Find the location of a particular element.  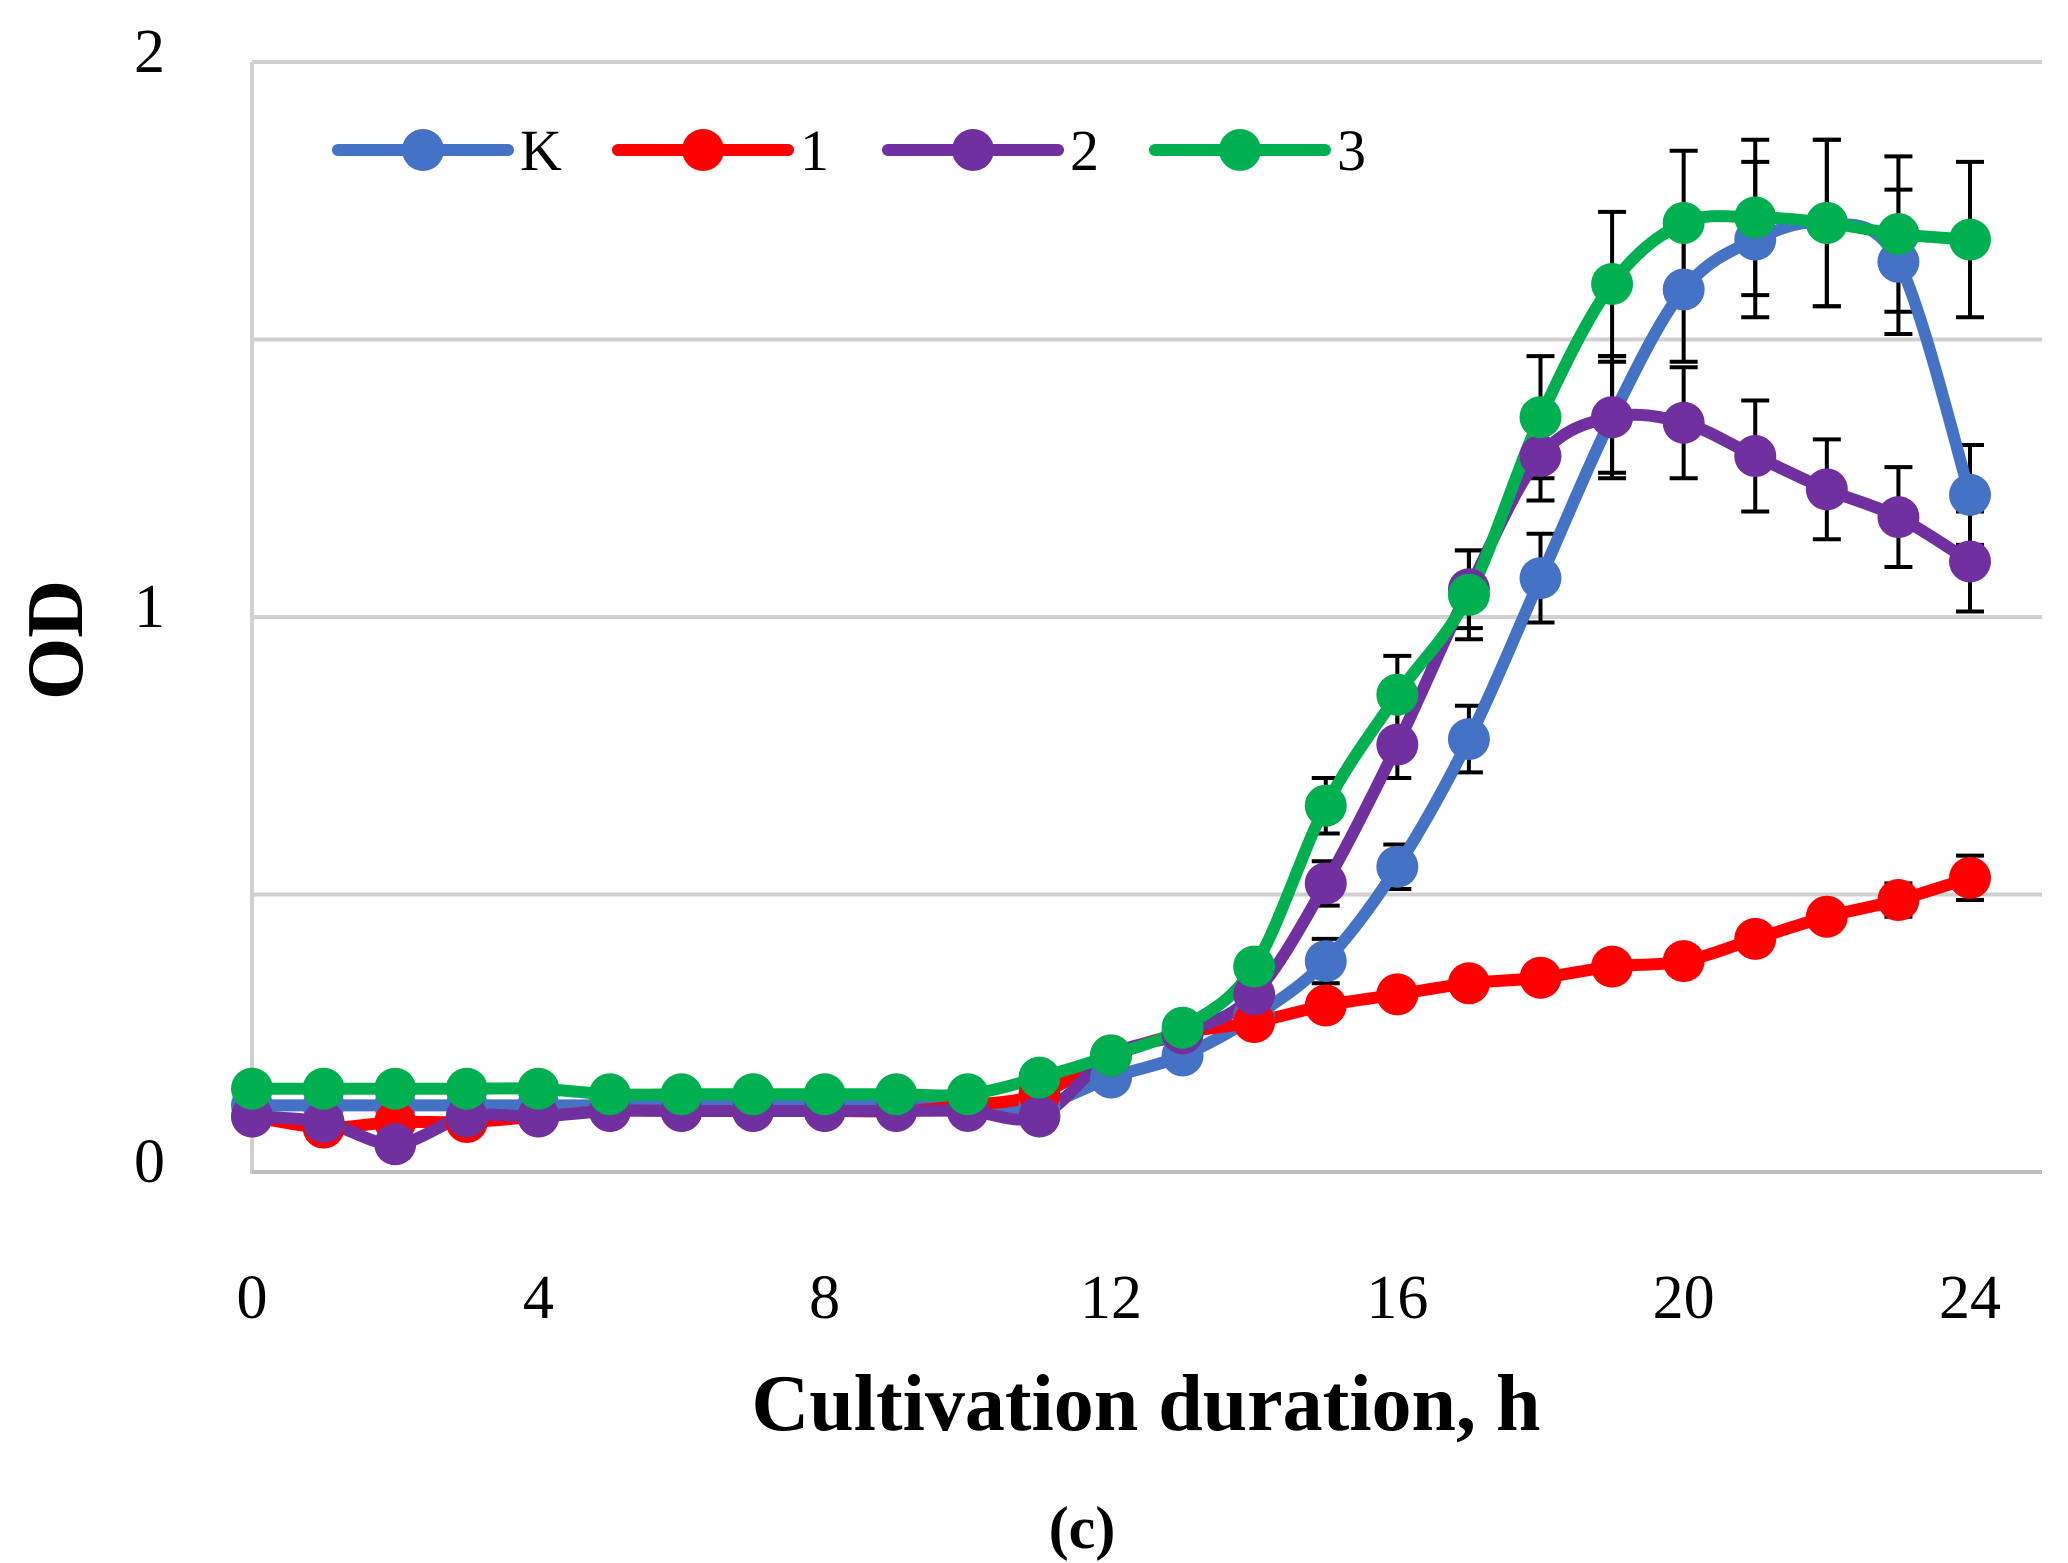

legend-label-K: K is located at coordinates (541, 150).